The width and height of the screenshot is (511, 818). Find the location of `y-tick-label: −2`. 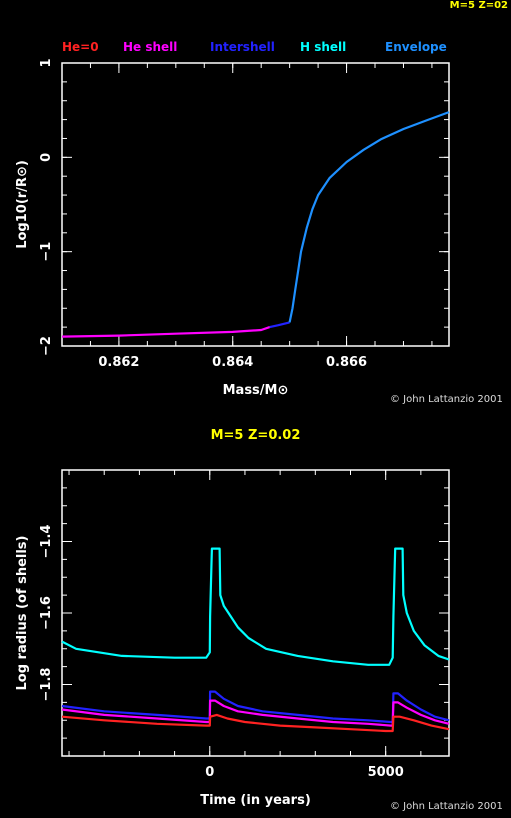

y-tick-label: −2 is located at coordinates (46, 346).